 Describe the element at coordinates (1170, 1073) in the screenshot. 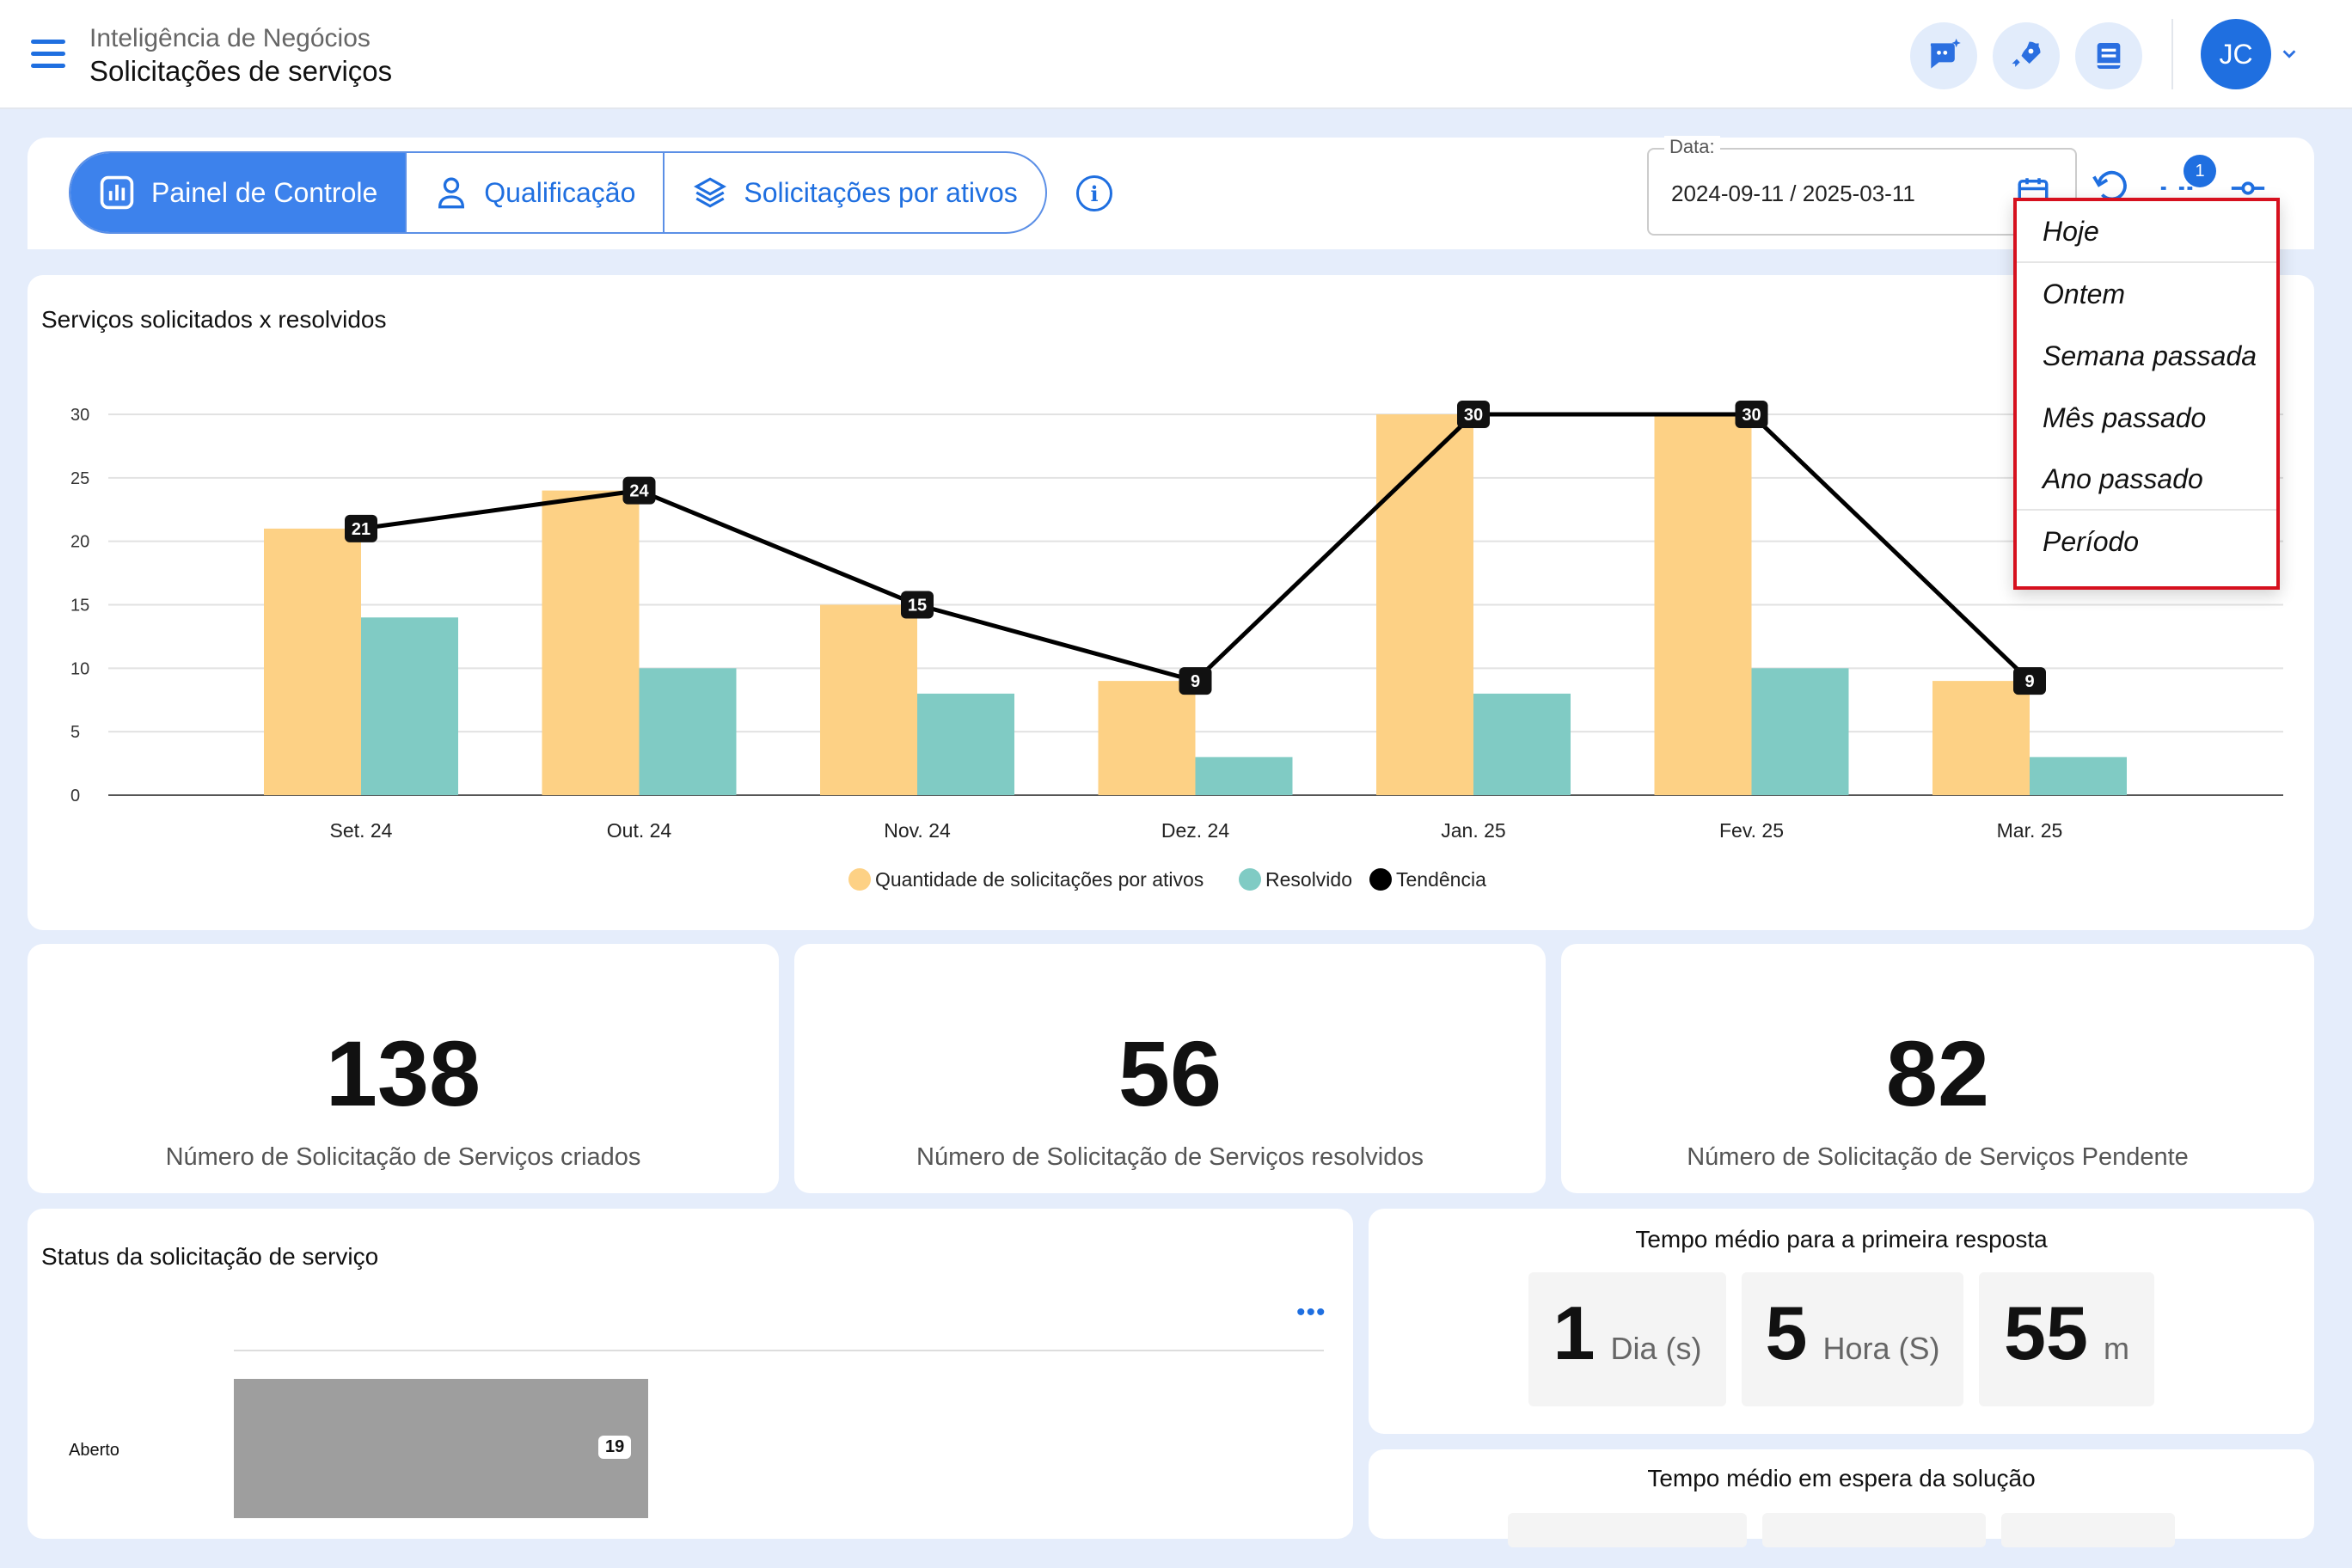

I see `stat-value: 56` at that location.